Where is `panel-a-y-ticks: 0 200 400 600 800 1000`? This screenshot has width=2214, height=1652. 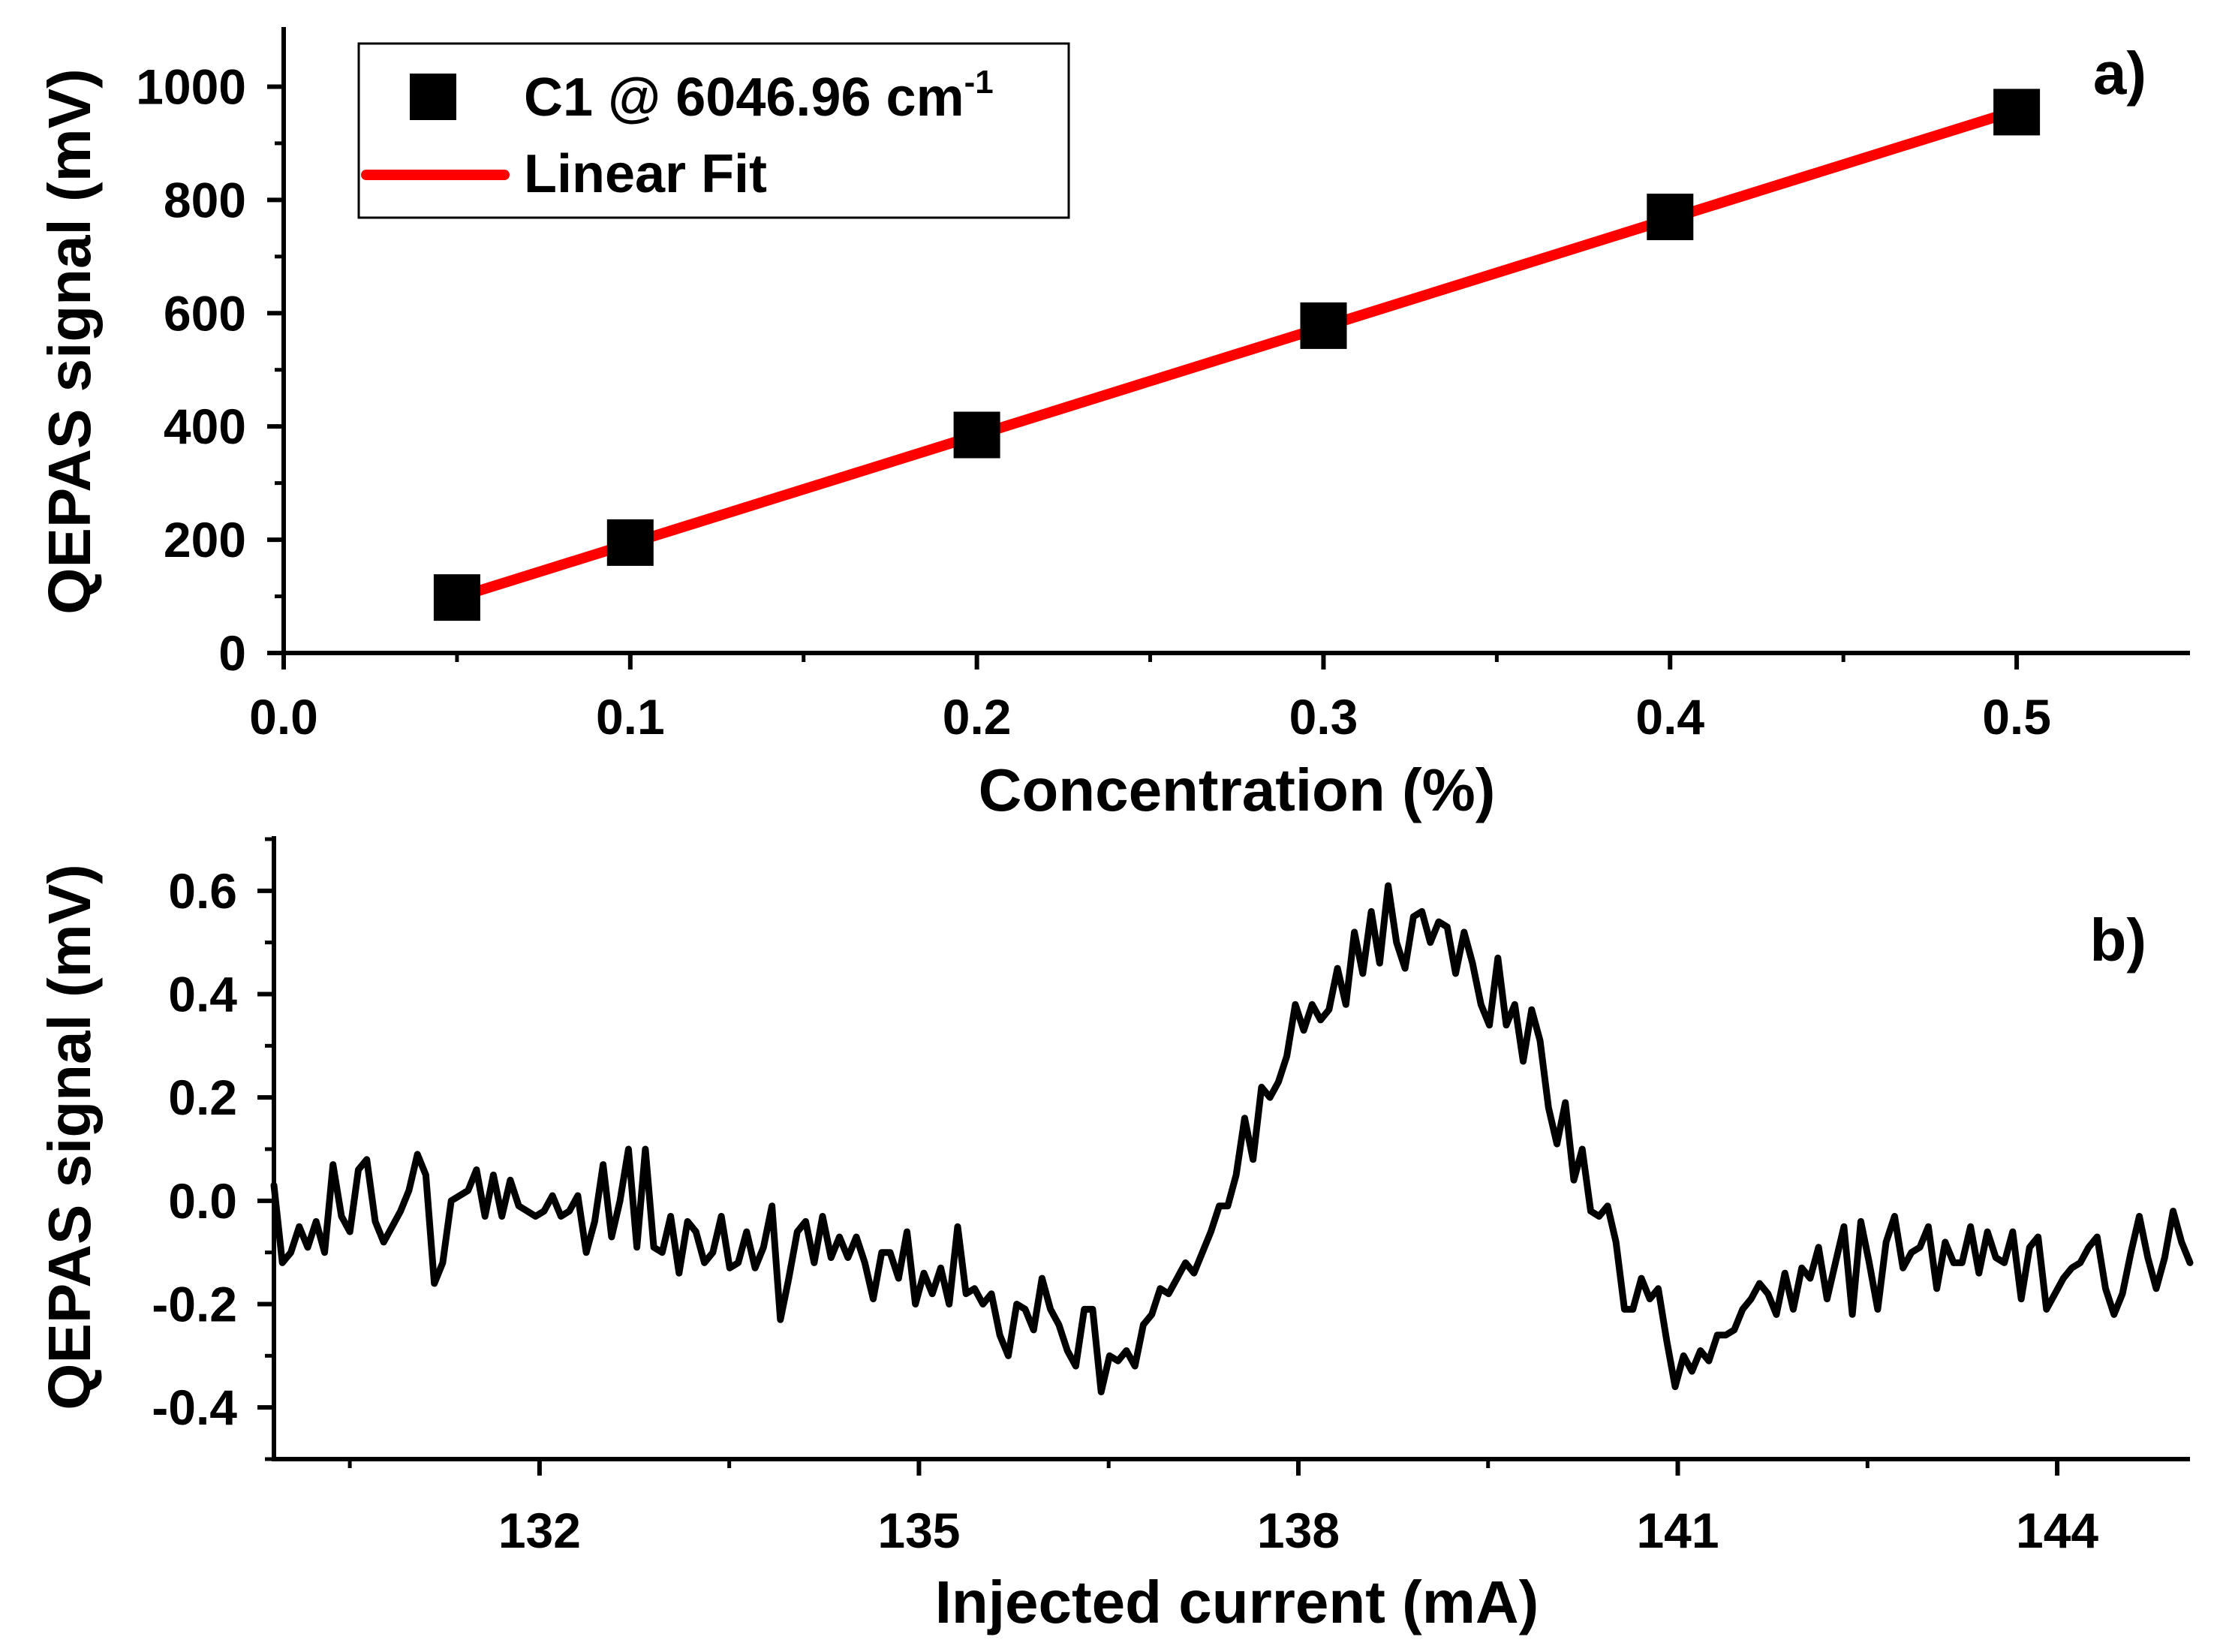
panel-a-y-ticks: 0 200 400 600 800 1000 is located at coordinates (210, 370).